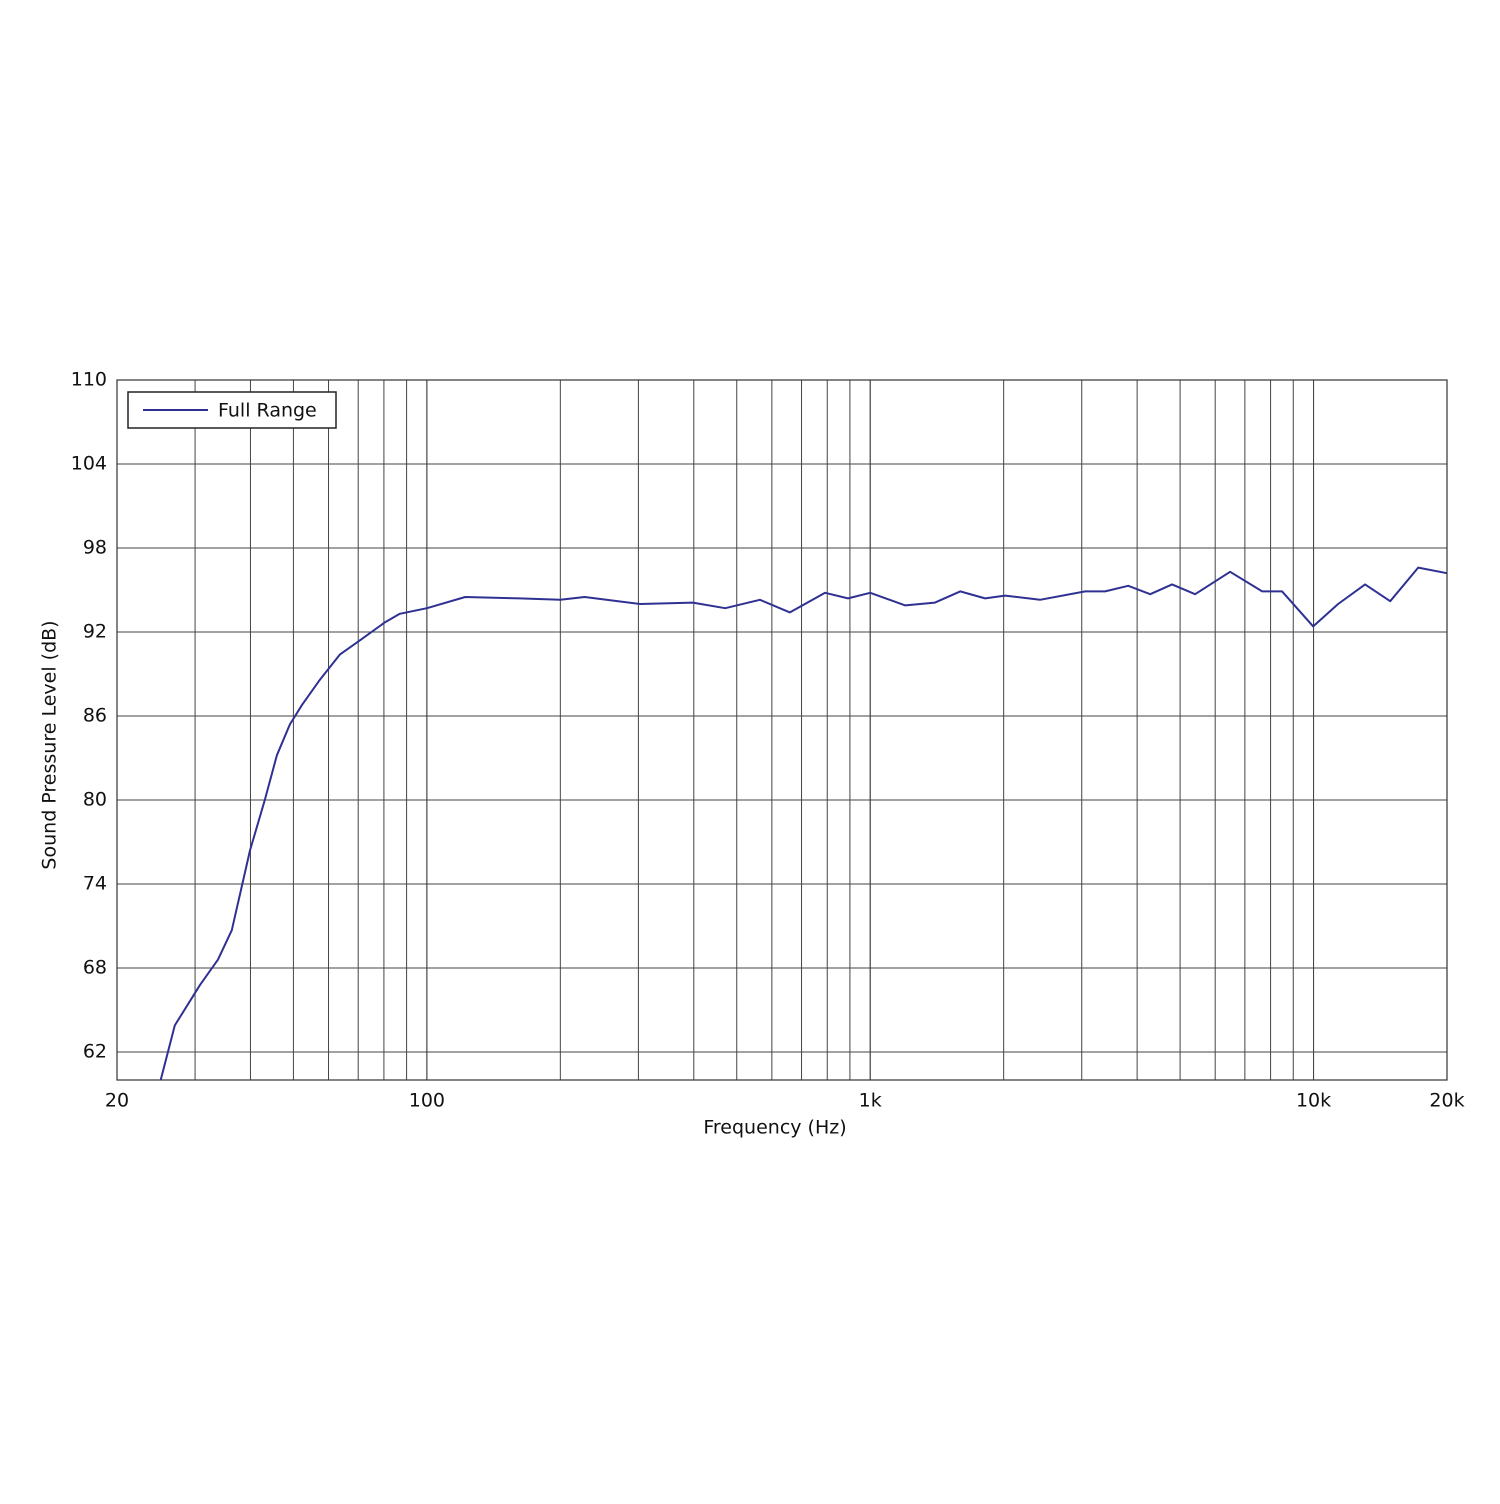  I want to click on x-tick-label: 1k, so click(870, 1101).